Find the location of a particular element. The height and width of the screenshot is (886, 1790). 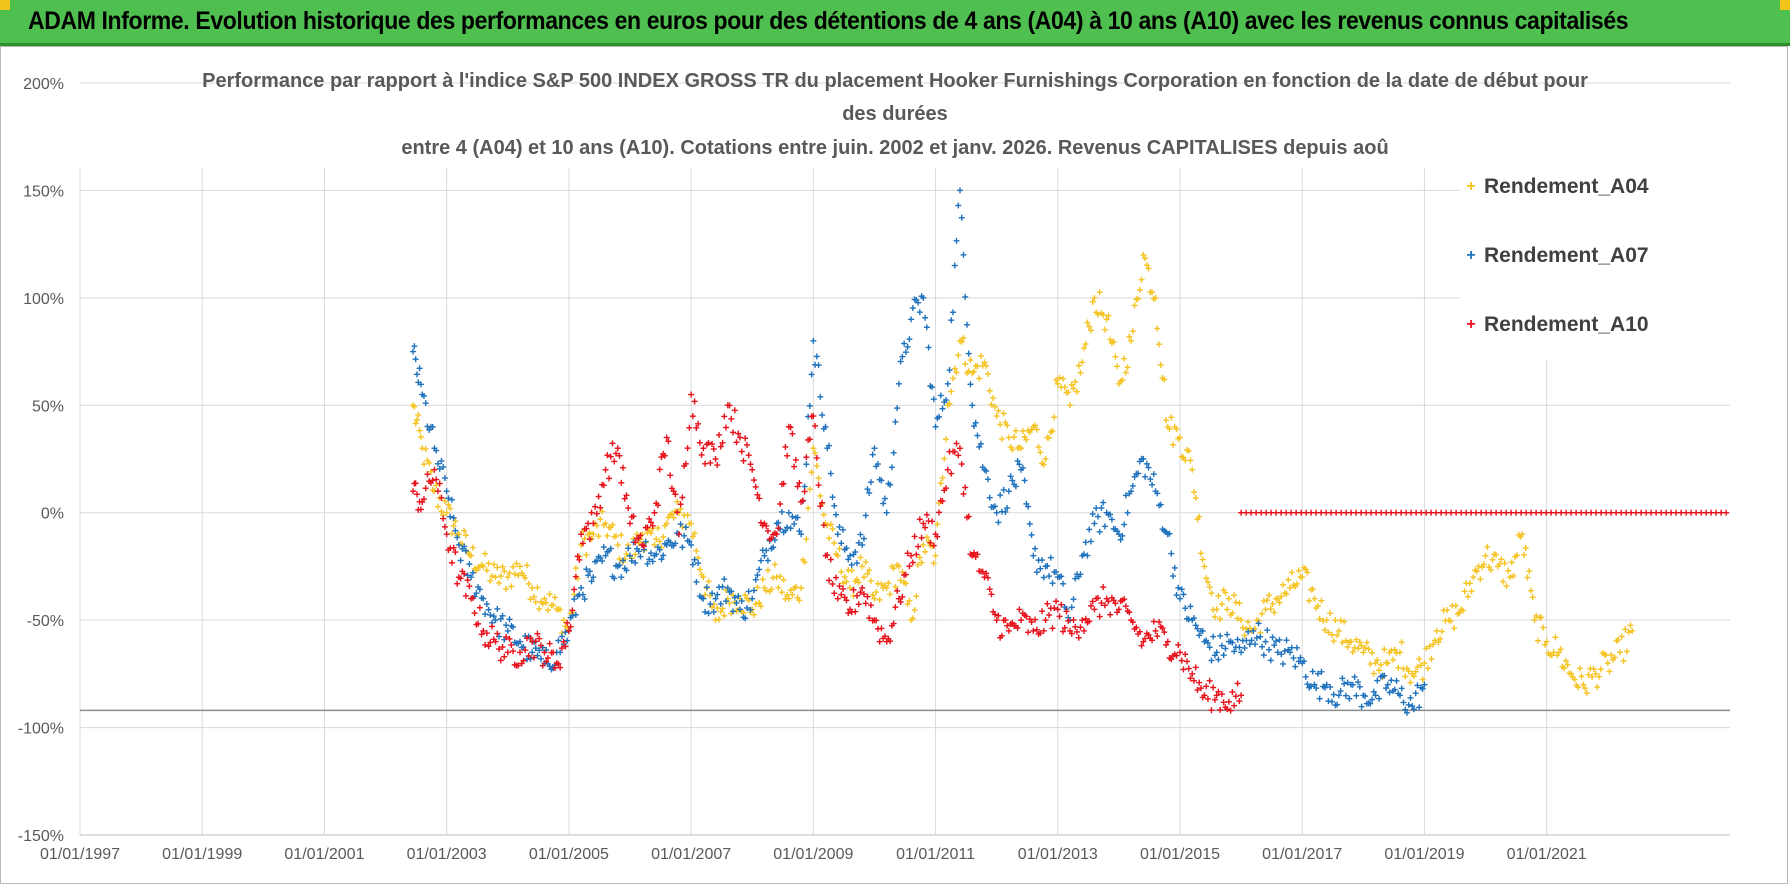

y-tick-label: -50% is located at coordinates (45, 621).